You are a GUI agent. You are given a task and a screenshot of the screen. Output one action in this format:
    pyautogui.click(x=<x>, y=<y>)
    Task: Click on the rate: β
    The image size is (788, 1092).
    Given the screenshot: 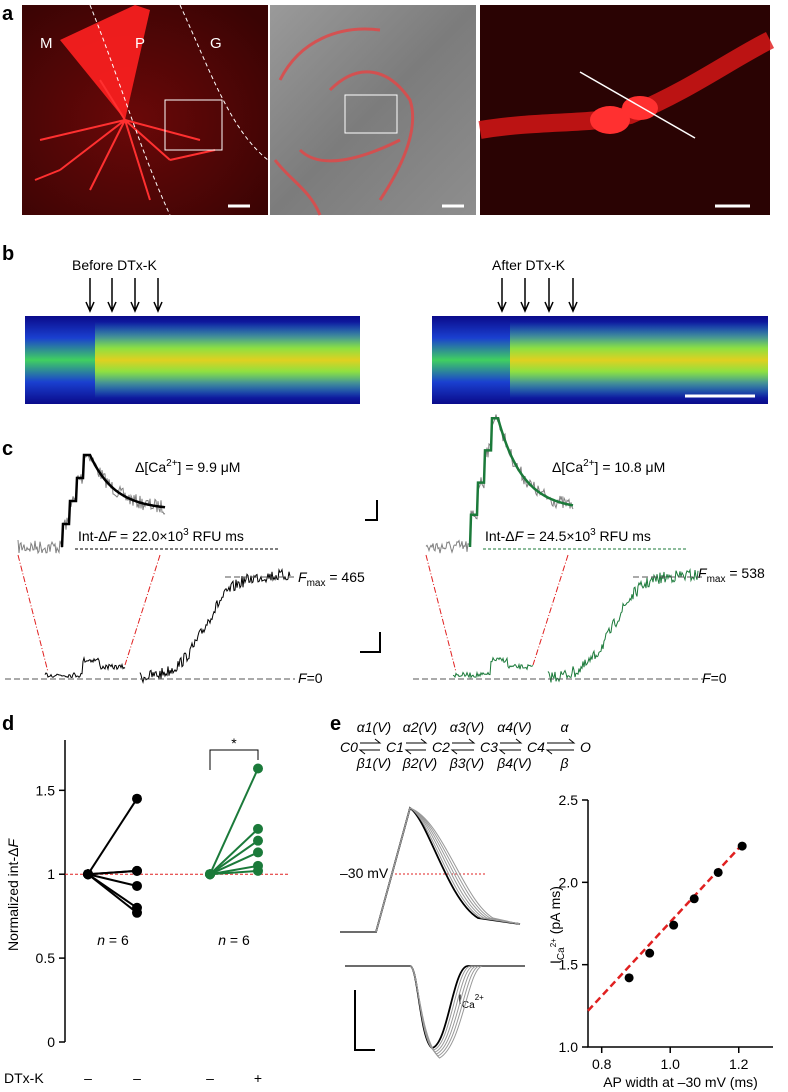 What is the action you would take?
    pyautogui.click(x=564, y=763)
    